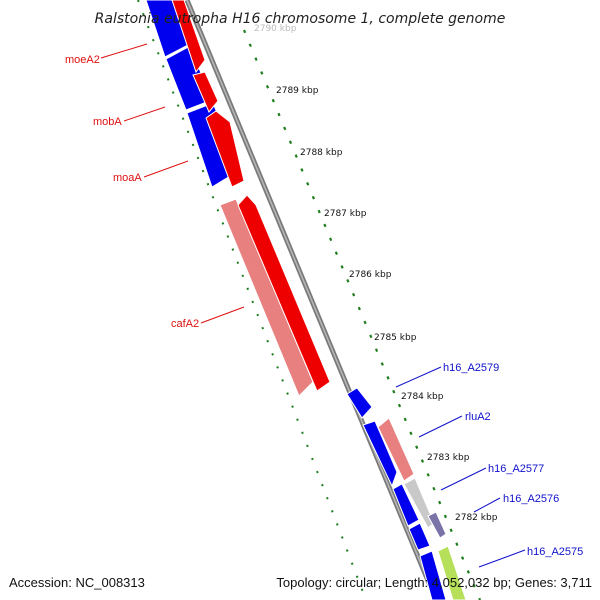 The width and height of the screenshot is (600, 600). What do you see at coordinates (478, 417) in the screenshot?
I see `gene-label-rluA2: rluA2` at bounding box center [478, 417].